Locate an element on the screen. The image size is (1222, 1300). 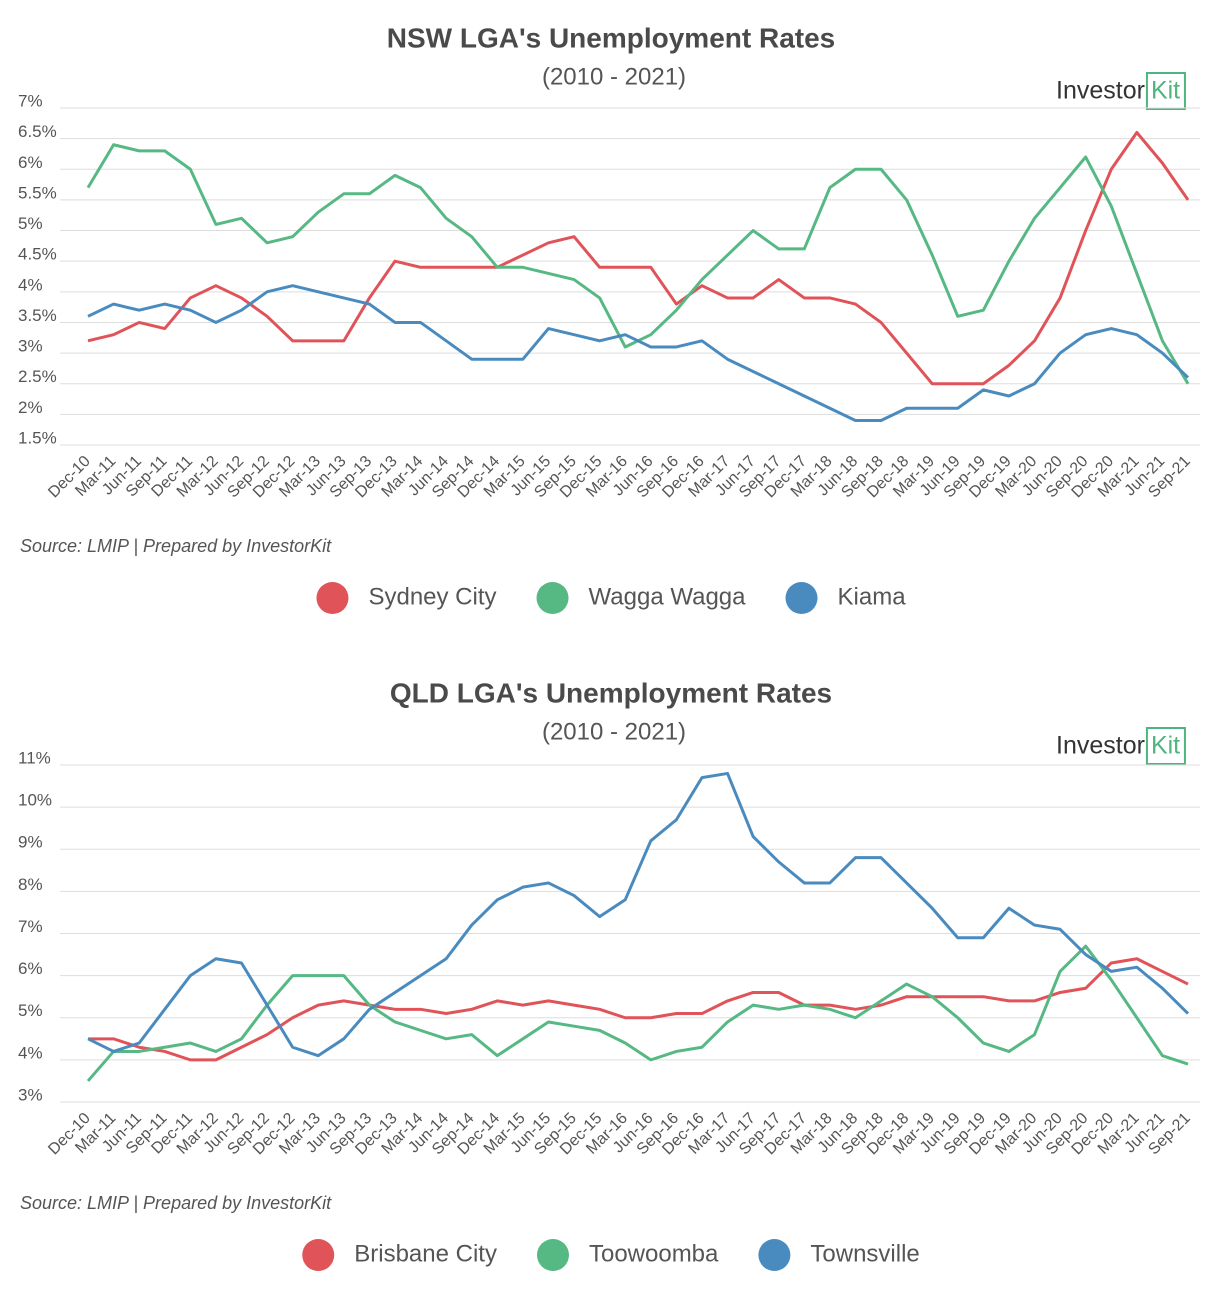
y-tick-label: 2% is located at coordinates (30, 407).